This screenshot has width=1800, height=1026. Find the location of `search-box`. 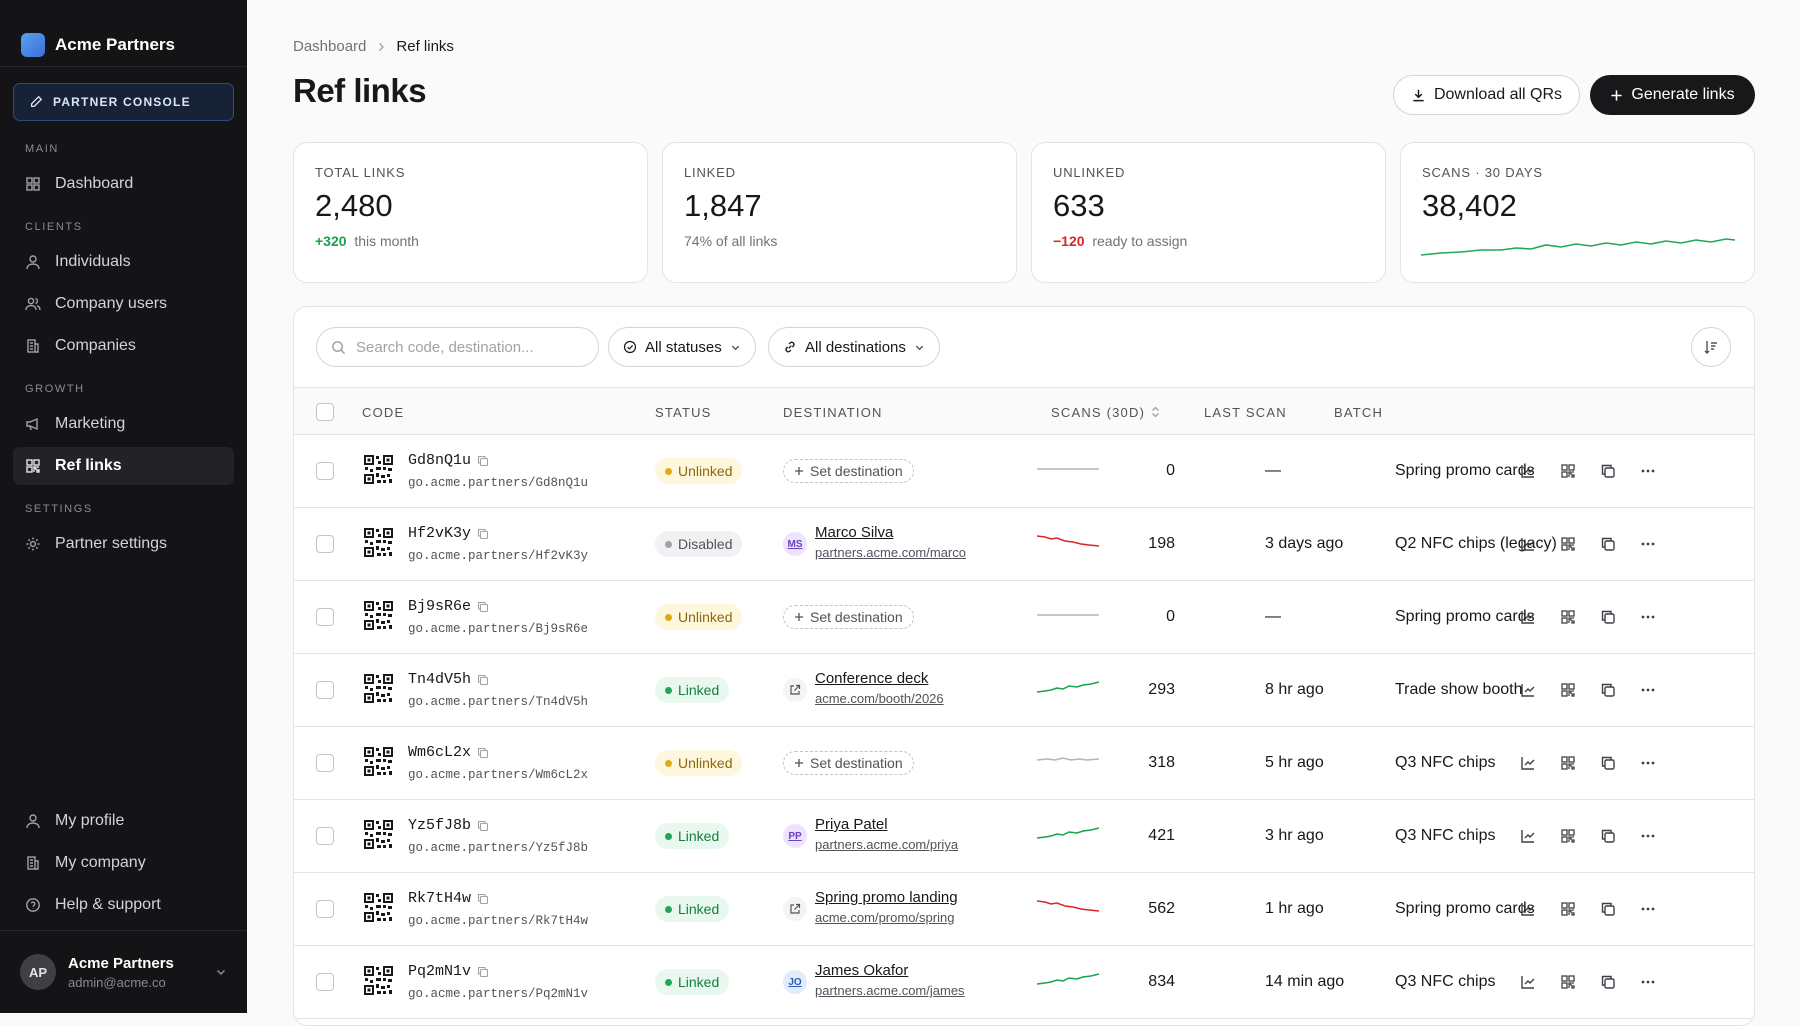

search-box is located at coordinates (457, 347).